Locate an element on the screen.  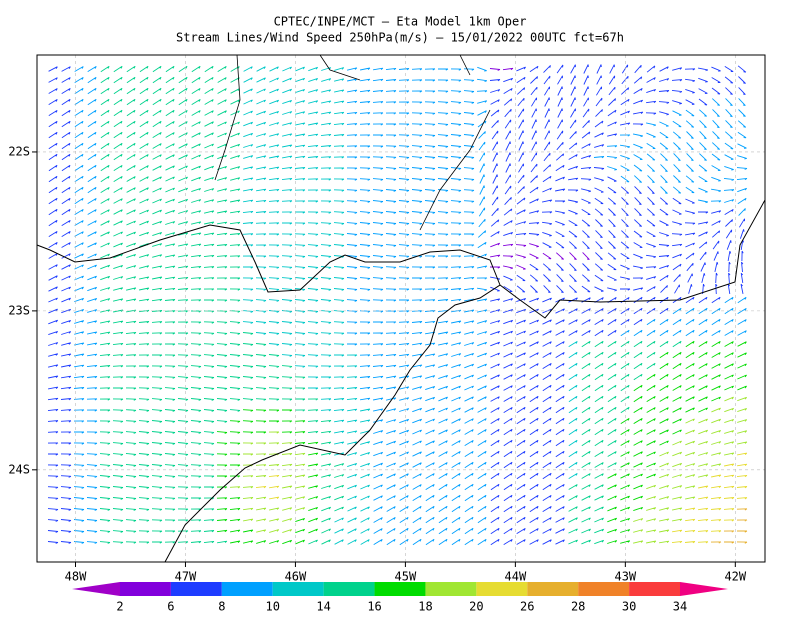
colorbar-label: 2 is located at coordinates (119, 607).